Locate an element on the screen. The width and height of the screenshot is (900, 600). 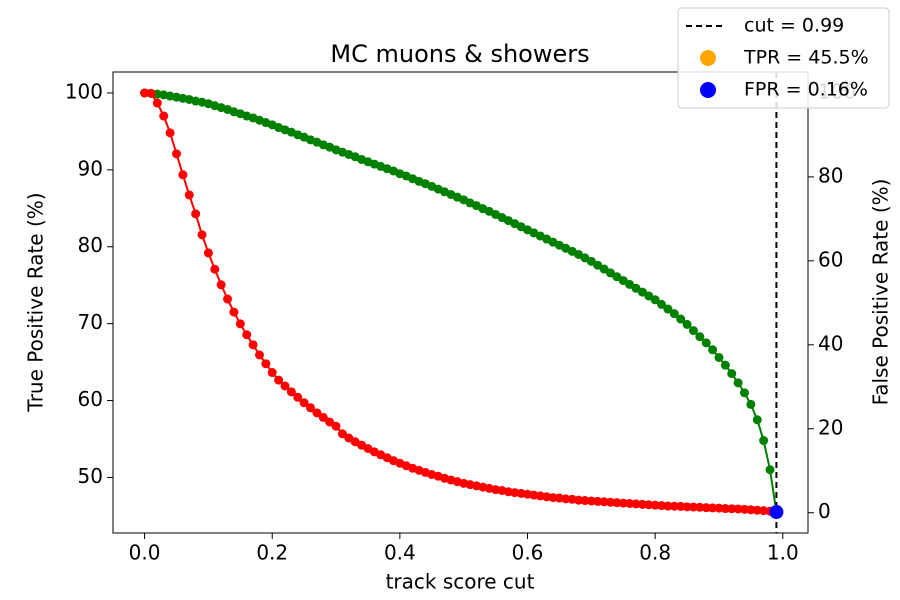
y-tick-label: 100 is located at coordinates (84, 91).